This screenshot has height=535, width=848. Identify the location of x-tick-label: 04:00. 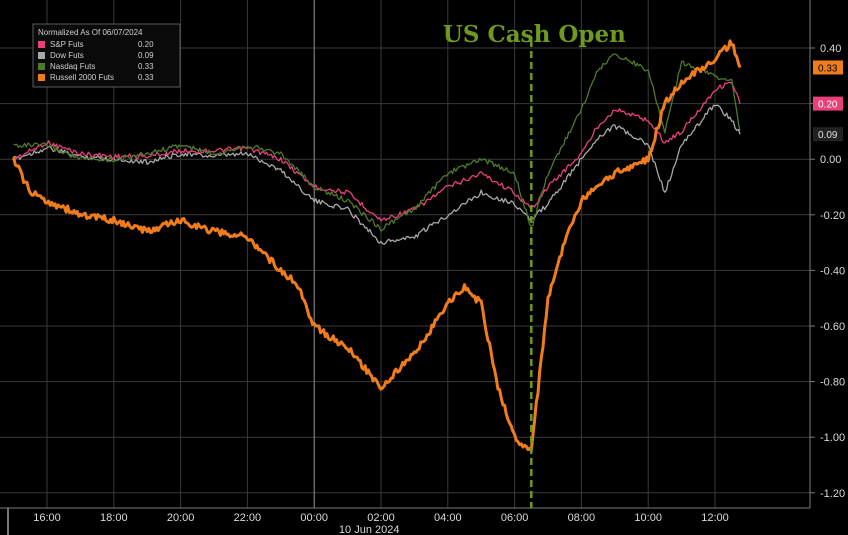
(448, 518).